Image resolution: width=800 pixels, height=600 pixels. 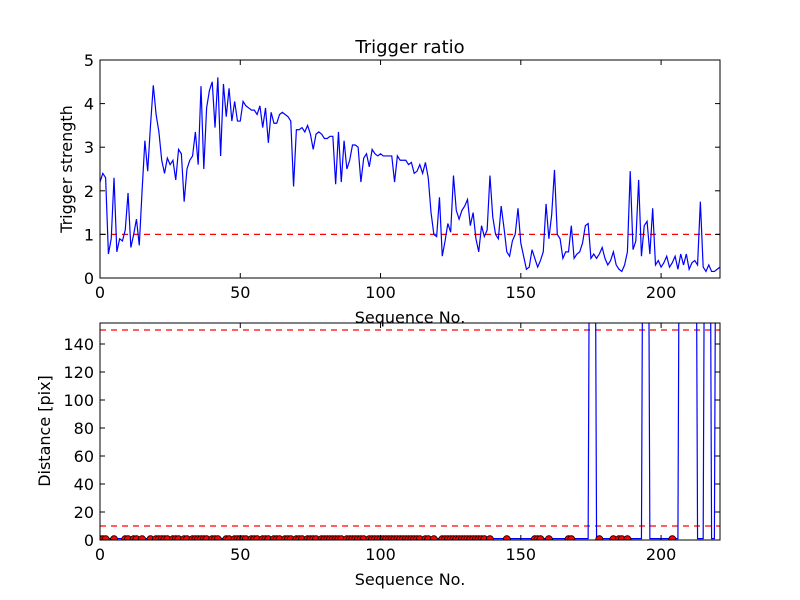 I want to click on top-chart-title: Trigger ratio, so click(x=409, y=47).